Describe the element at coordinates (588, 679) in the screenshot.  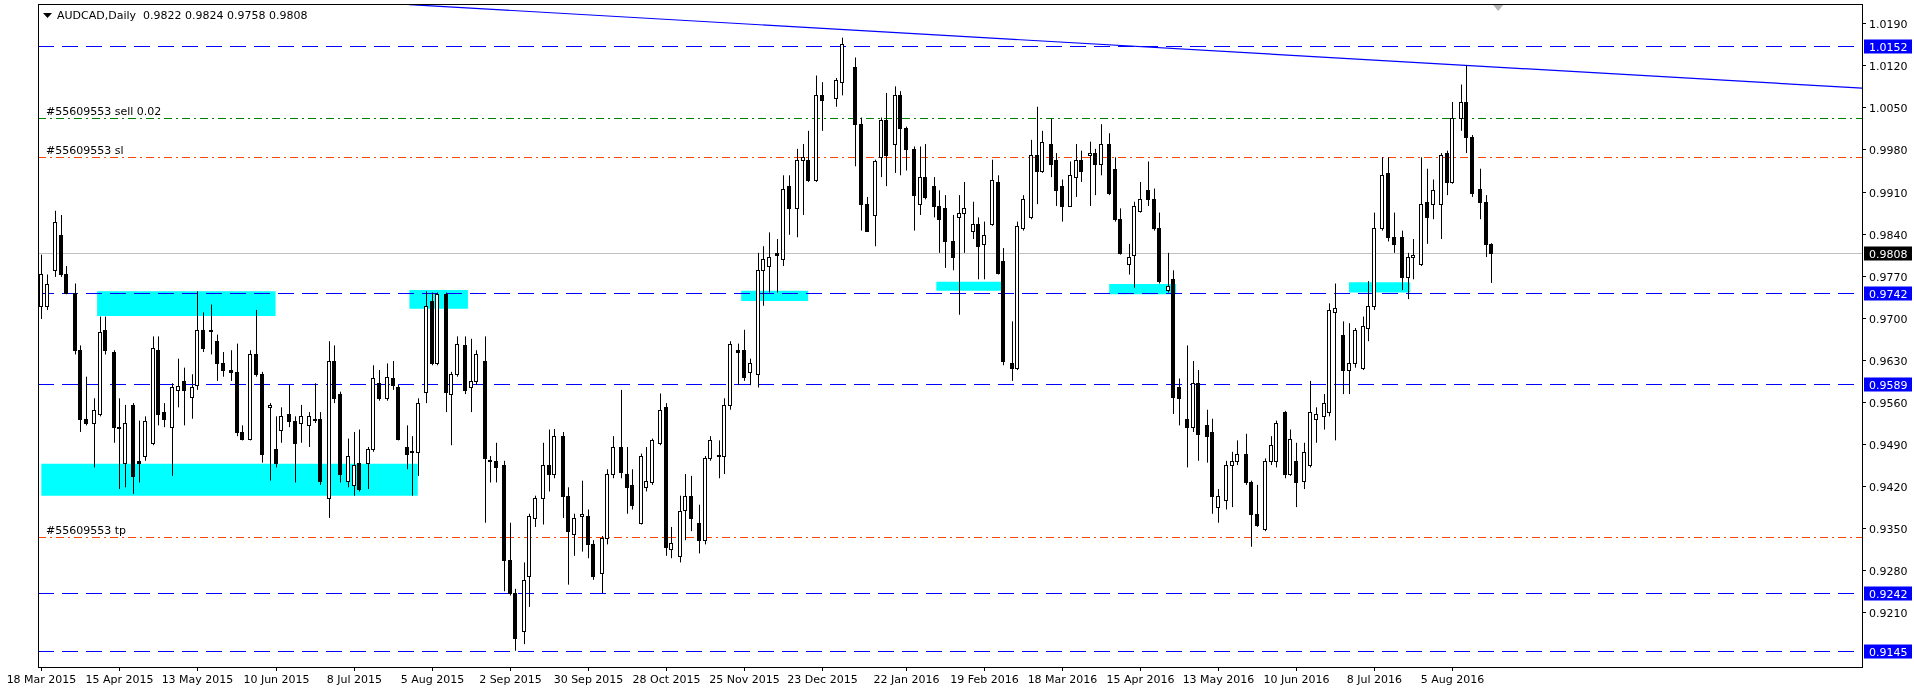
I see `x-tick-label: 30 Sep 2015` at that location.